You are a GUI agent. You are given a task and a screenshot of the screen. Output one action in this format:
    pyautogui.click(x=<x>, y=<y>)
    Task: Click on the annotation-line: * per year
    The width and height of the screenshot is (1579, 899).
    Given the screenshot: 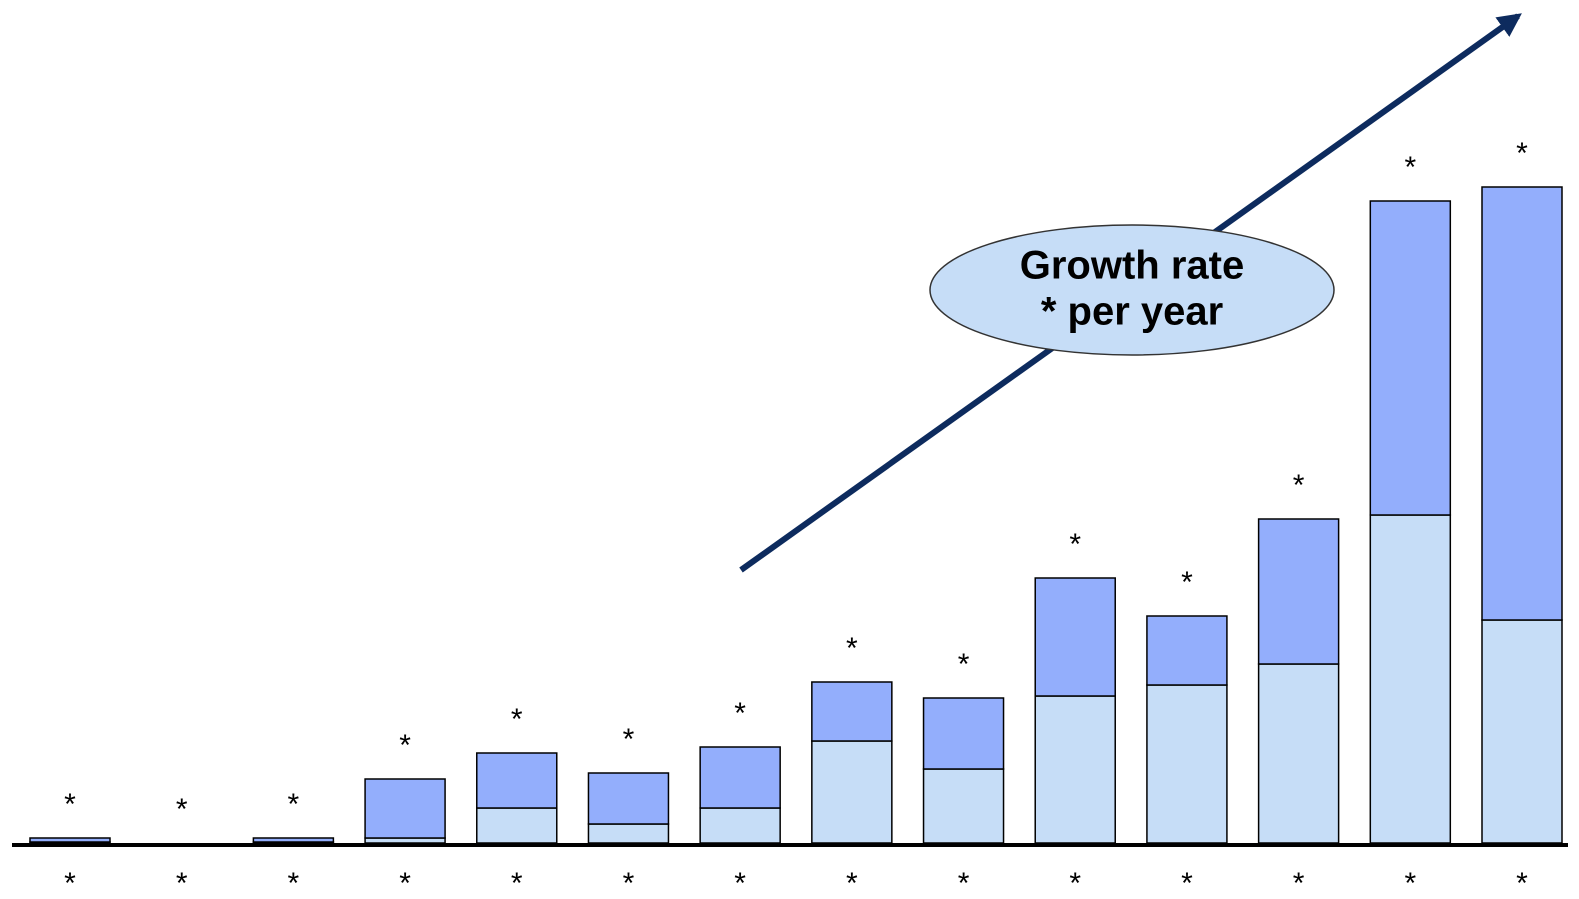 What is the action you would take?
    pyautogui.click(x=1132, y=312)
    